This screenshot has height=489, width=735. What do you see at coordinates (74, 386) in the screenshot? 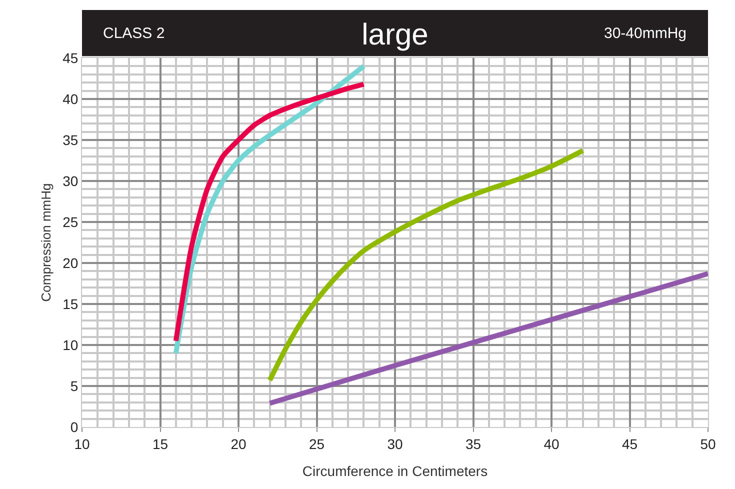
I see `y-tick-label: 5` at bounding box center [74, 386].